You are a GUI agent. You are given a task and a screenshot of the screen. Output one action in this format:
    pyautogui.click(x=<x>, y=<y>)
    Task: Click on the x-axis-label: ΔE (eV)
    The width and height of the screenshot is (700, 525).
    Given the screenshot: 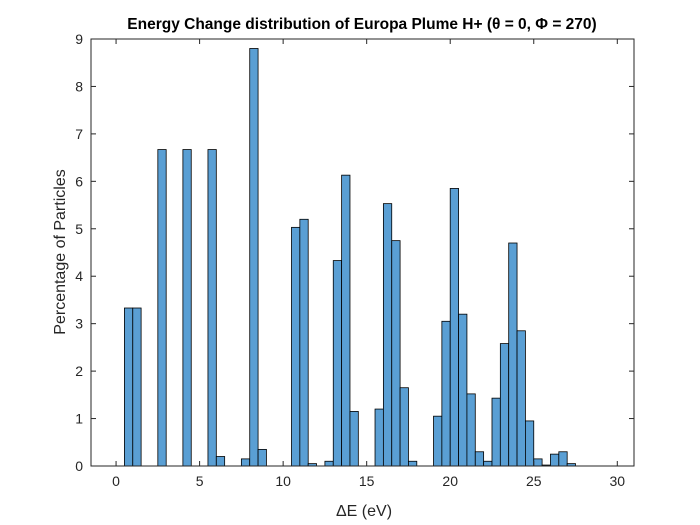 What is the action you would take?
    pyautogui.click(x=364, y=511)
    